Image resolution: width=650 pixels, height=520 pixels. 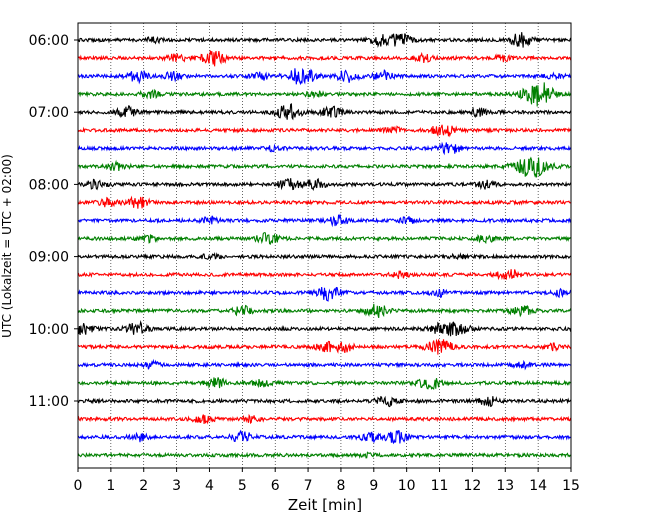 I want to click on x-axis: 0 1 2 3 4 5 6 7 8 9 10 11 12 13 14 15, so click(x=327, y=481).